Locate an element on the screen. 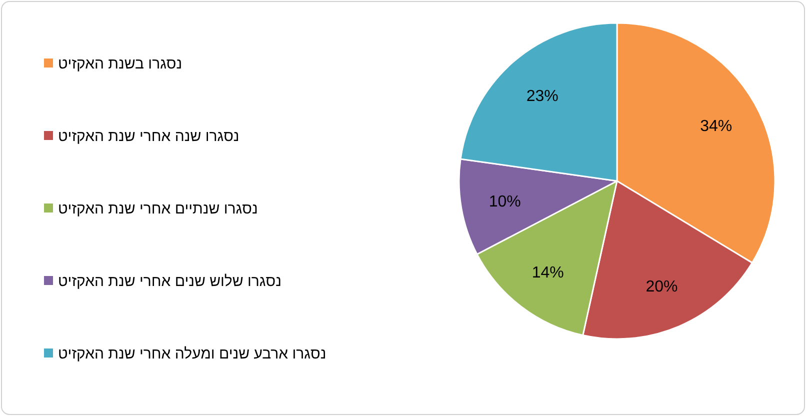 The width and height of the screenshot is (806, 416). data-label: 14% is located at coordinates (548, 273).